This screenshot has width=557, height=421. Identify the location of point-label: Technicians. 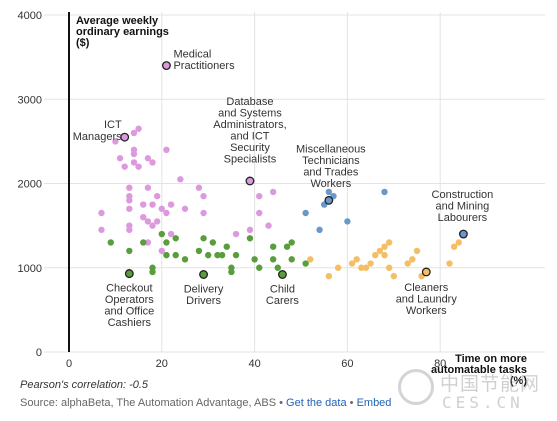
(331, 161).